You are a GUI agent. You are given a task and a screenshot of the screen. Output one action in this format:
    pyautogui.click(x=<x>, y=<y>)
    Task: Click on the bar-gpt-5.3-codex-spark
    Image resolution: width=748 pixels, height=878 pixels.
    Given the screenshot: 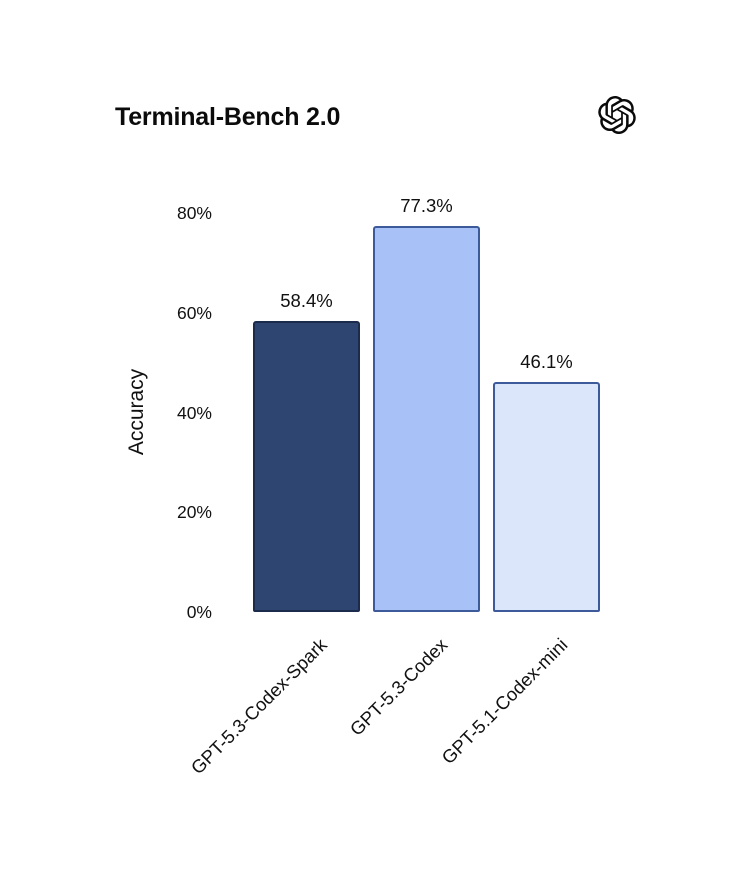 What is the action you would take?
    pyautogui.click(x=306, y=466)
    